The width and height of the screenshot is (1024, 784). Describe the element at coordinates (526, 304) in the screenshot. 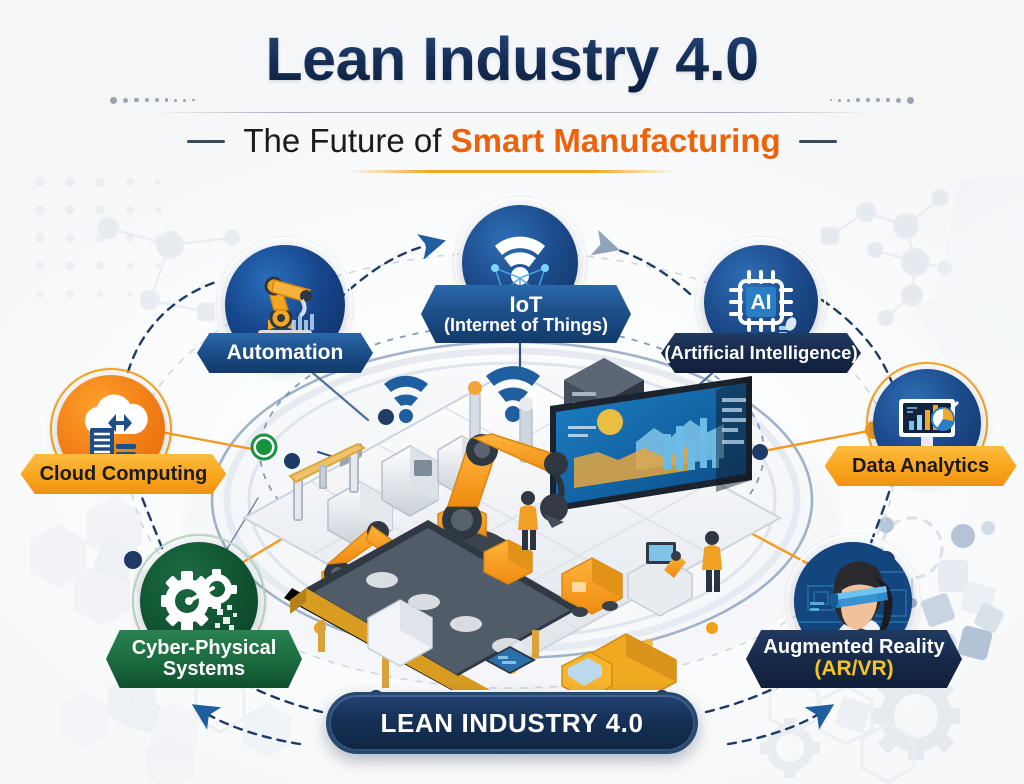

I see `iot-label-line1: IoT` at that location.